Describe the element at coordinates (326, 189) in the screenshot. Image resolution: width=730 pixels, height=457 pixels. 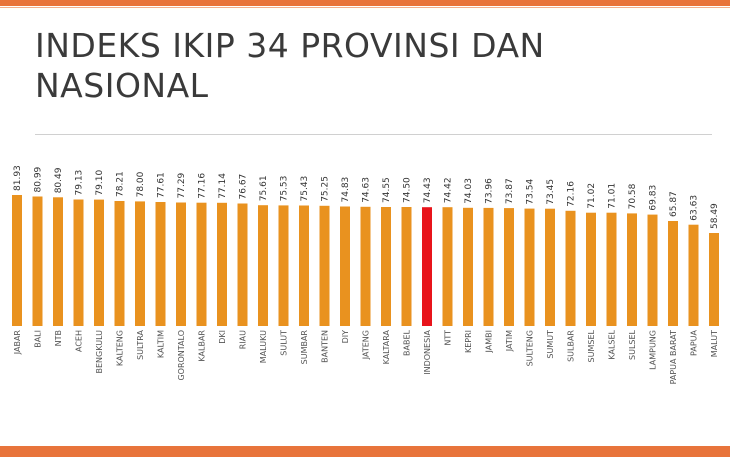
I see `value-label: 75.25` at that location.